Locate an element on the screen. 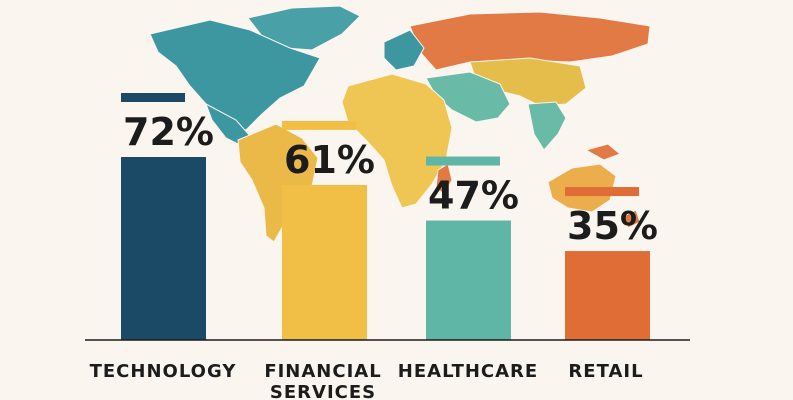 This screenshot has width=793, height=400. russia-shape is located at coordinates (530, 41).